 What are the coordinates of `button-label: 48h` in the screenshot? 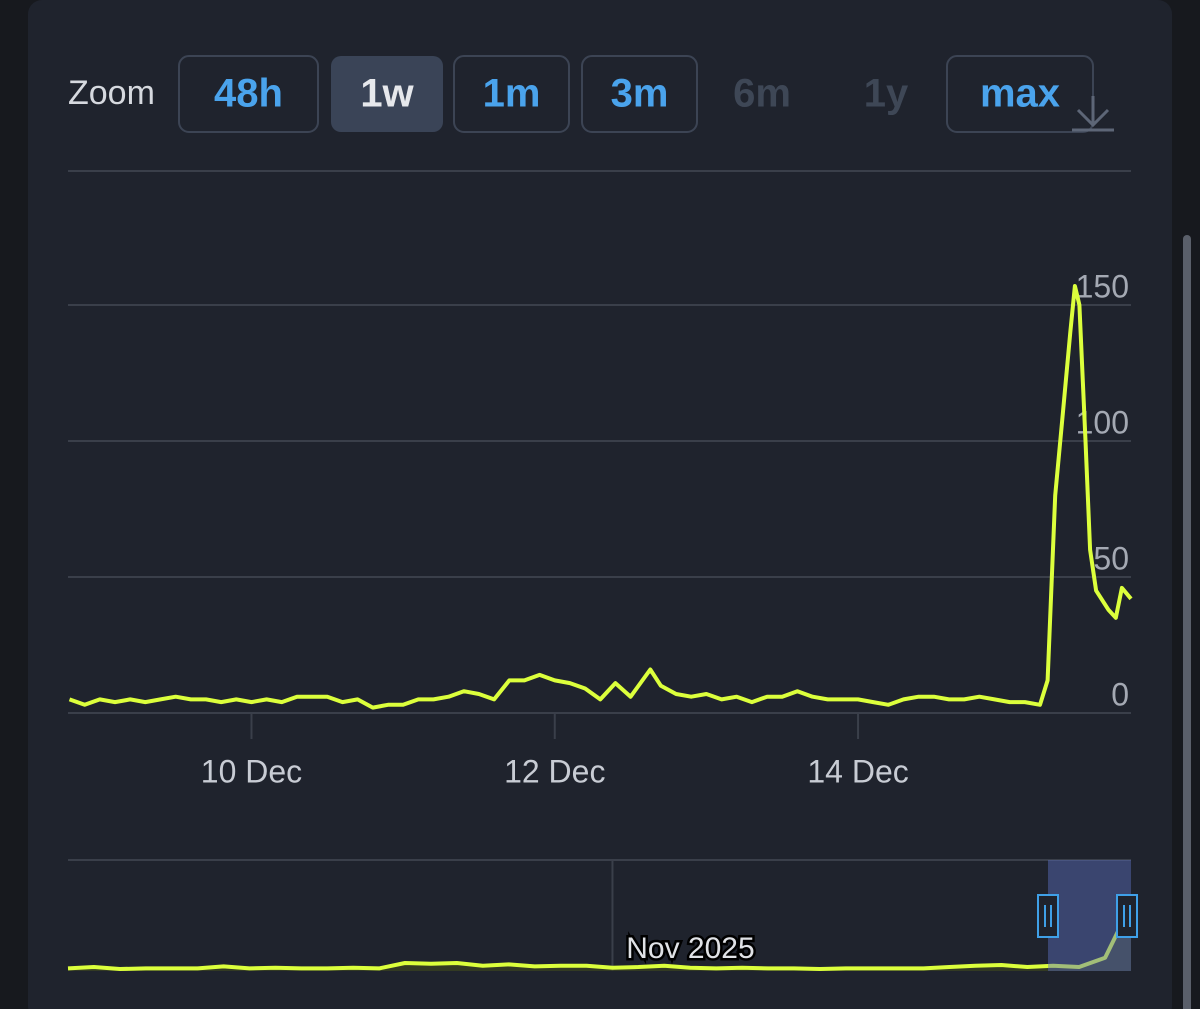 It's located at (248, 94).